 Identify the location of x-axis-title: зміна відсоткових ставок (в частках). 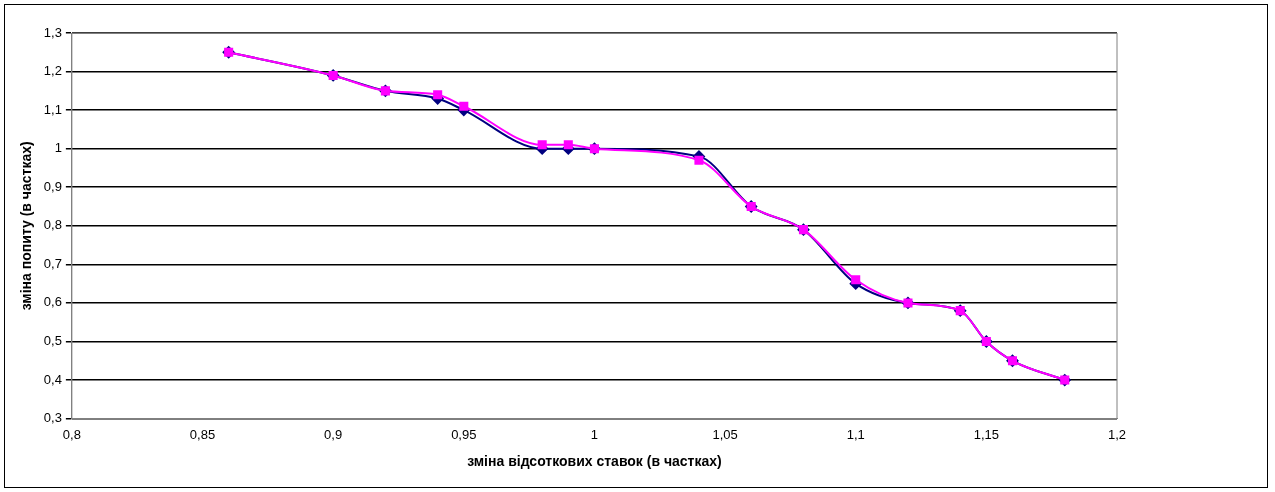
(594, 461).